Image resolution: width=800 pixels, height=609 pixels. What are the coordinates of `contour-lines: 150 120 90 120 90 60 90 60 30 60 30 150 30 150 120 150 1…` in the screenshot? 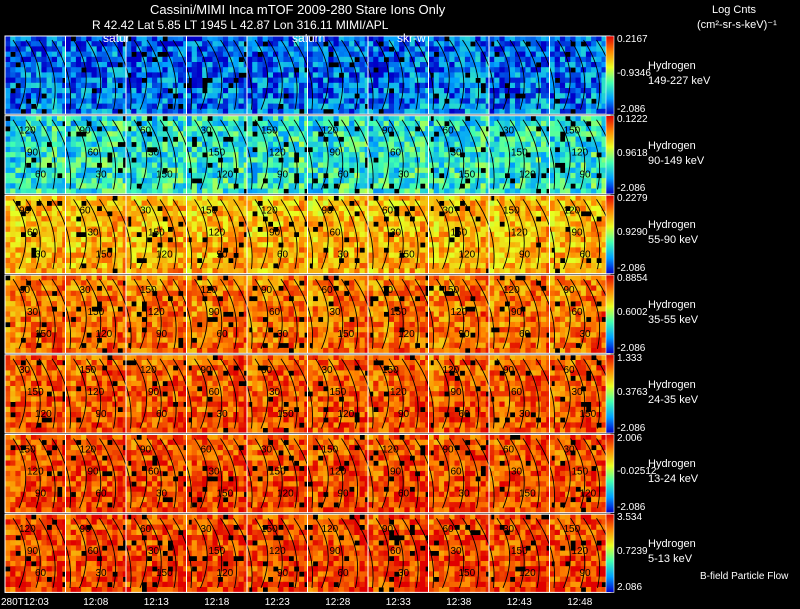 It's located at (314, 473).